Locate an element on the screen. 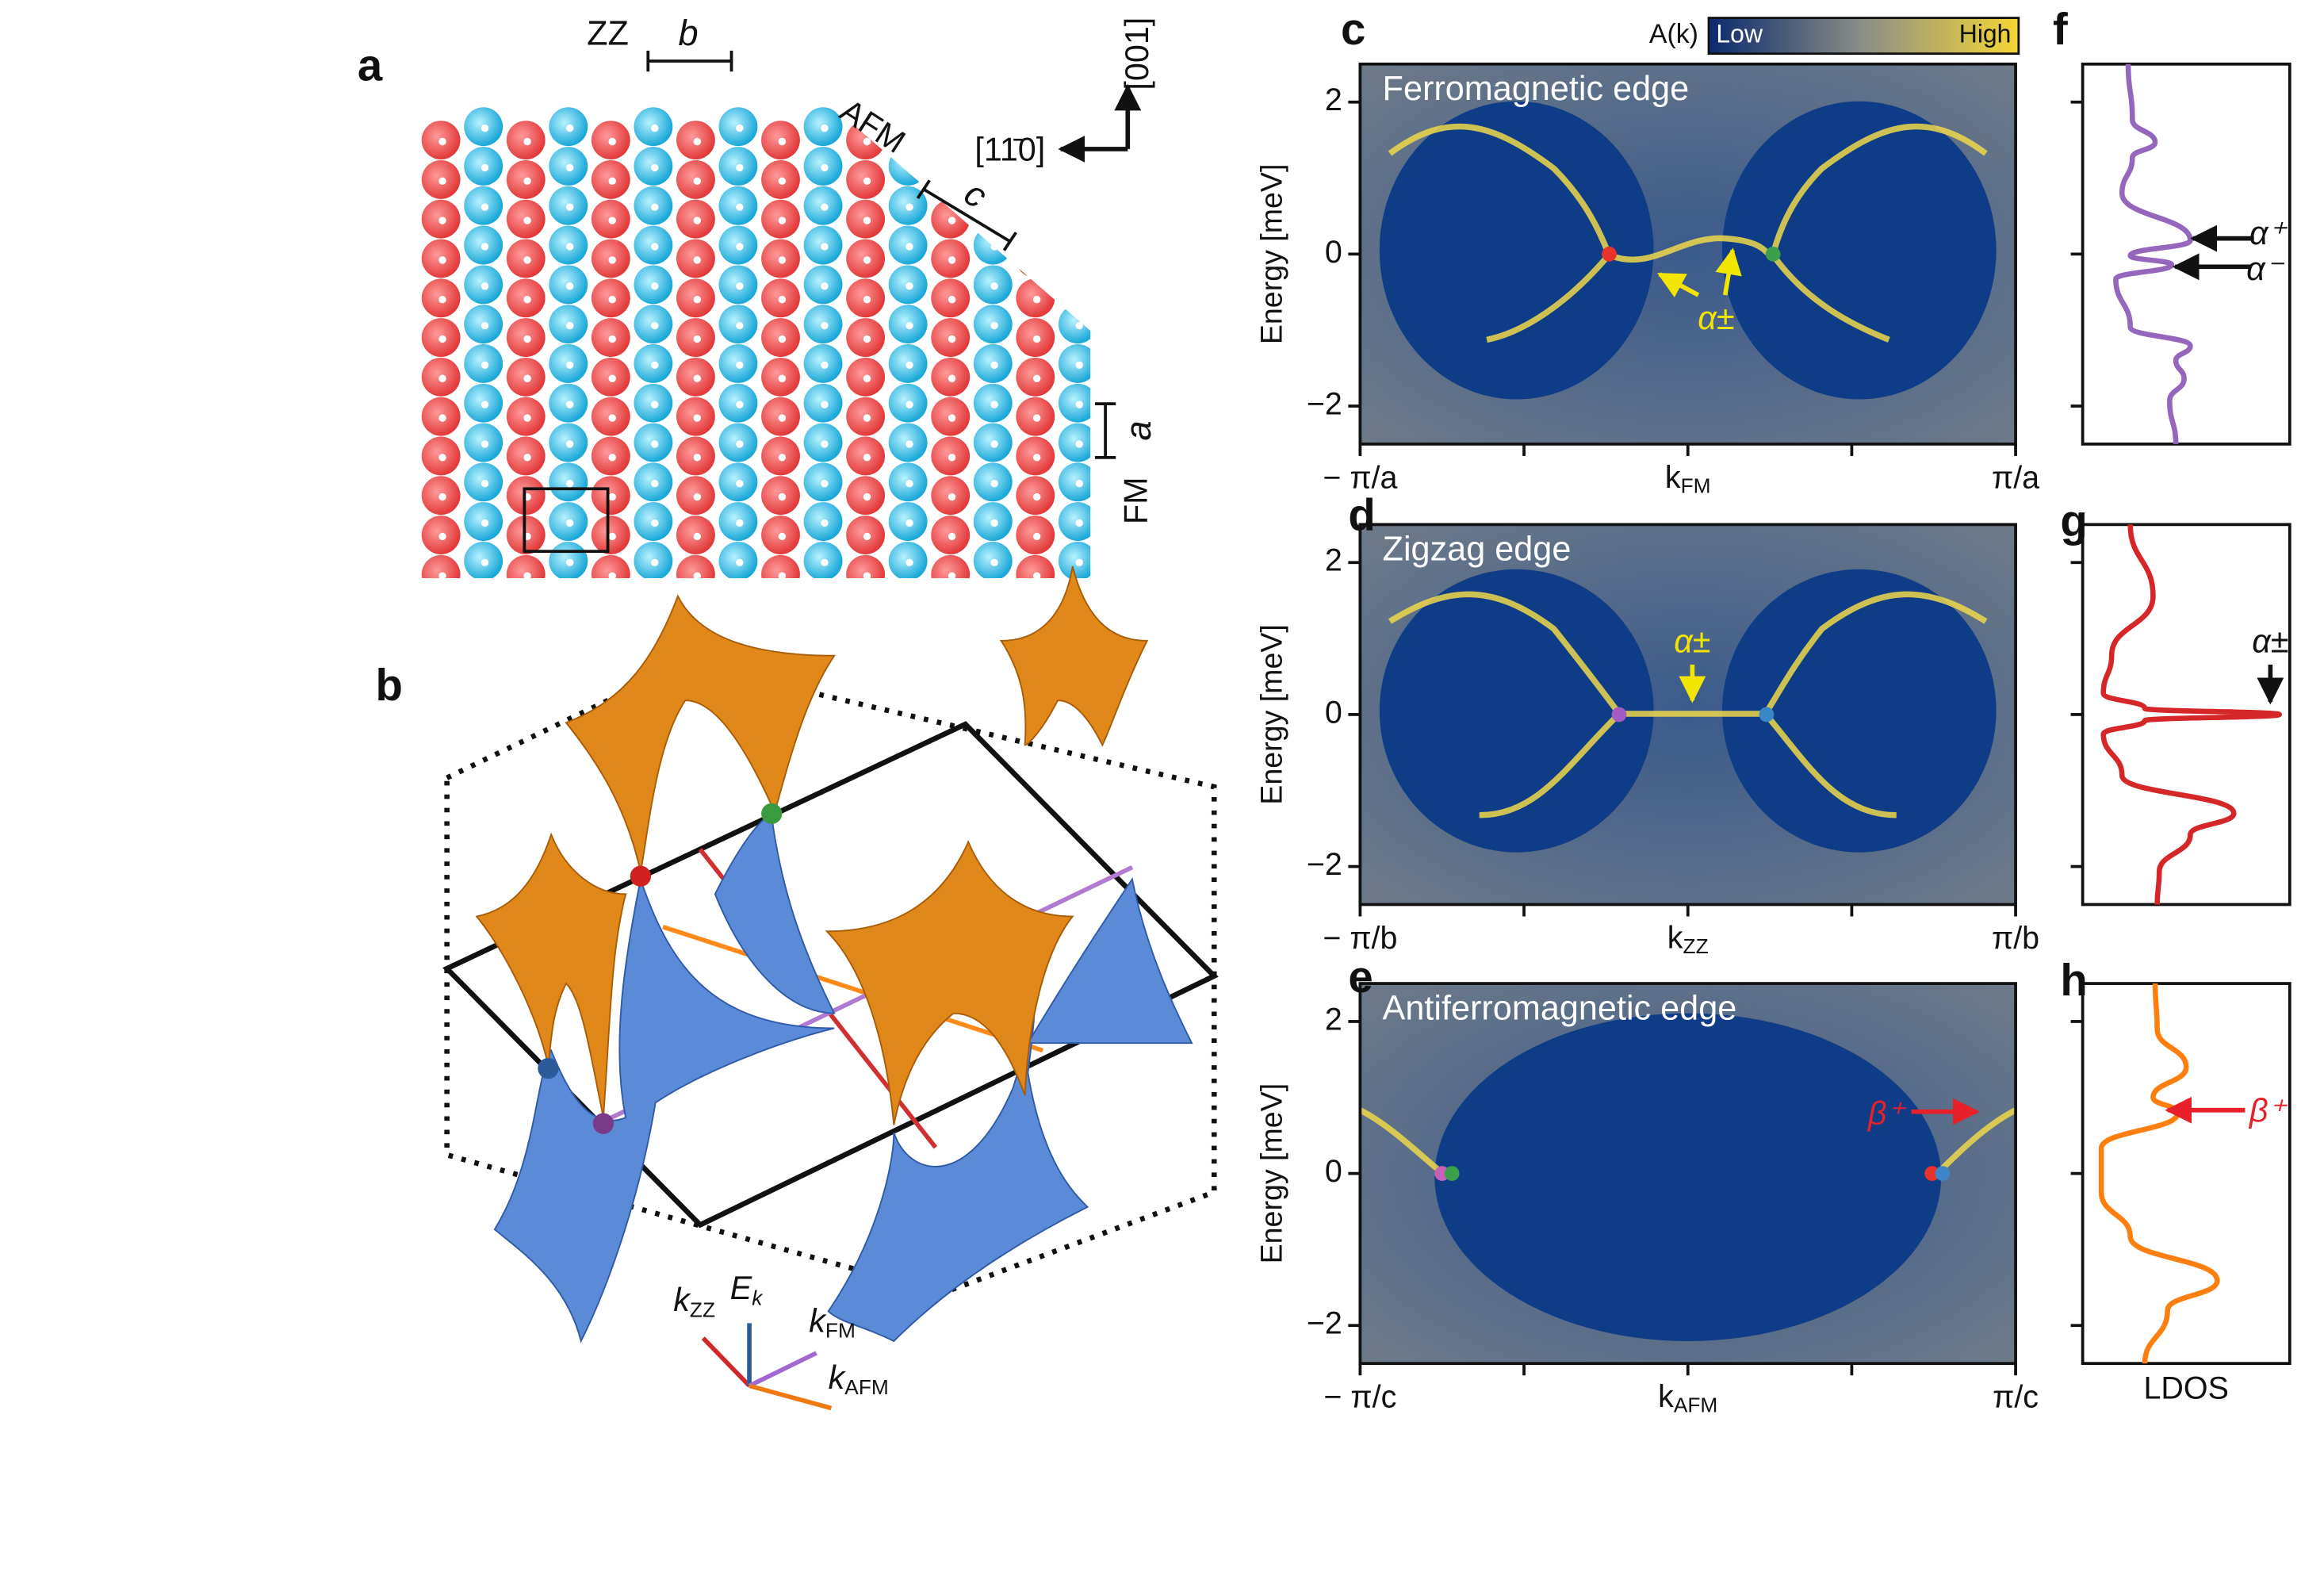 This screenshot has height=1587, width=2324. y-tick-label: 2 is located at coordinates (1333, 561).